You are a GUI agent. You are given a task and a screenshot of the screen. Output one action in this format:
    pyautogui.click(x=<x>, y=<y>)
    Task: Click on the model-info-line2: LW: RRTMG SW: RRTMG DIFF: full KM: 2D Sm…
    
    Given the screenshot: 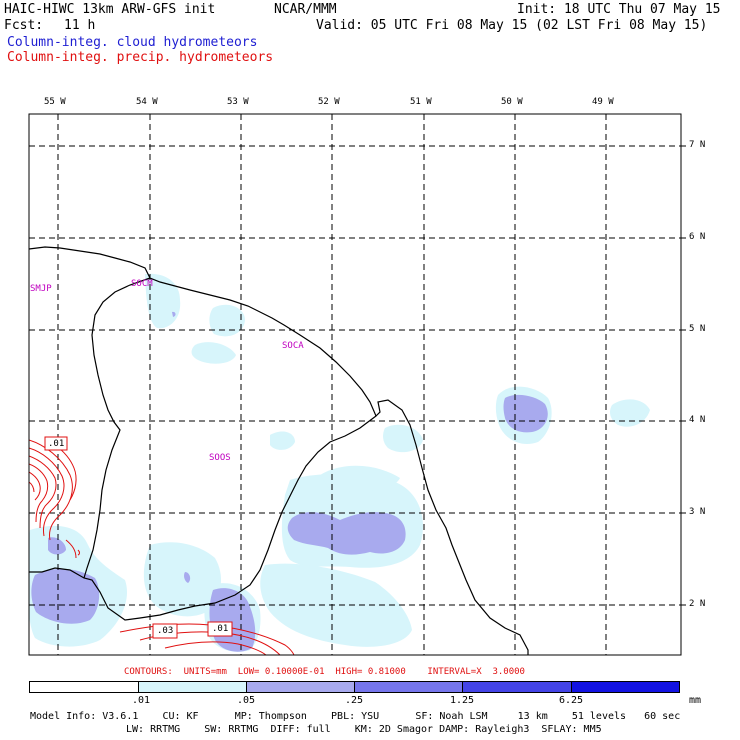 What is the action you would take?
    pyautogui.click(x=364, y=729)
    